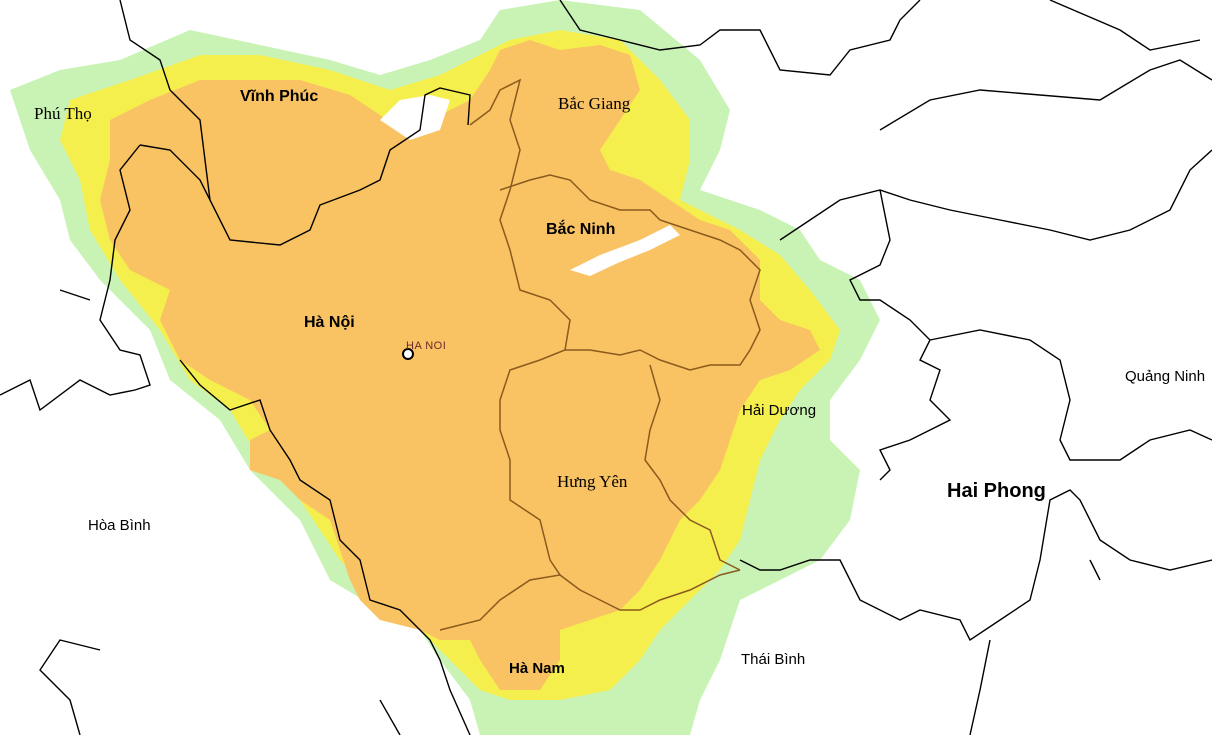  What do you see at coordinates (119, 525) in the screenshot?
I see `label-hoa-binh: Hòa Bình` at bounding box center [119, 525].